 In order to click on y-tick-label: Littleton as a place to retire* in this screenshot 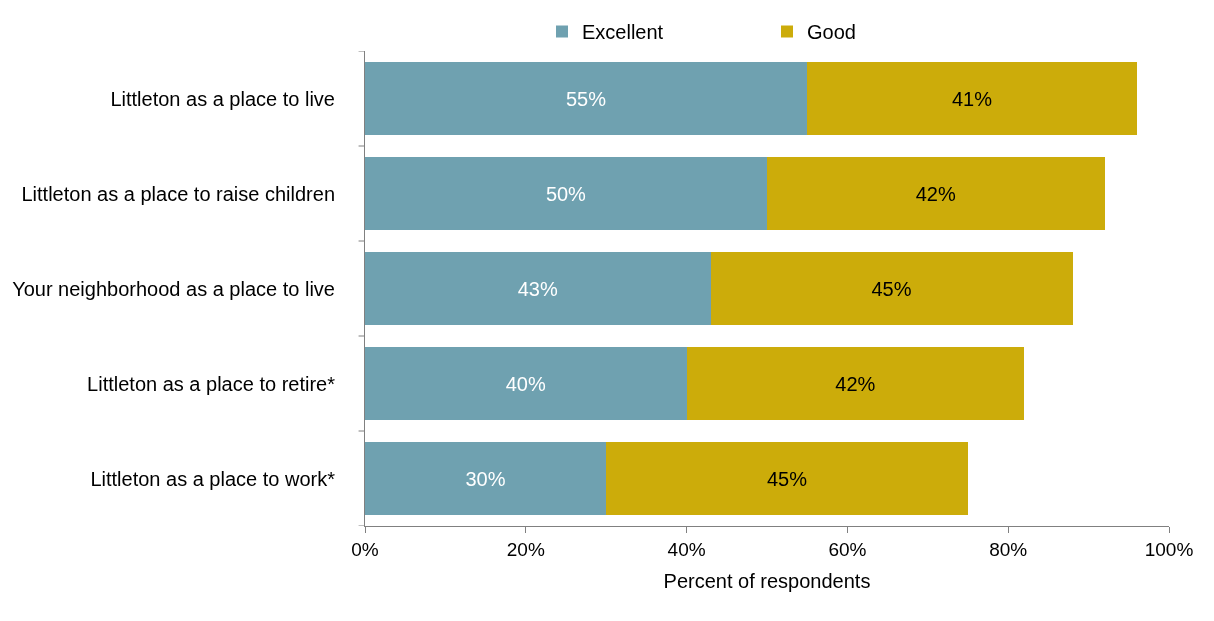, I will do `click(211, 383)`.